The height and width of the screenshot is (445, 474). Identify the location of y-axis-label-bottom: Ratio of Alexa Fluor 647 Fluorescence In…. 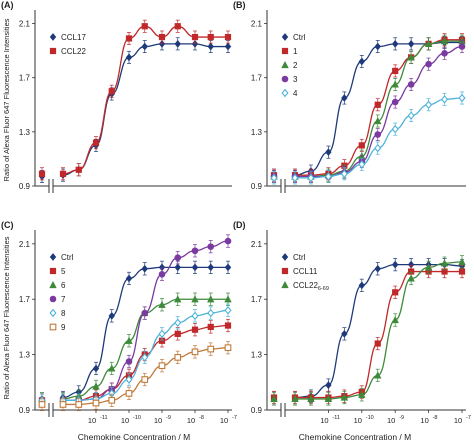
(6, 317).